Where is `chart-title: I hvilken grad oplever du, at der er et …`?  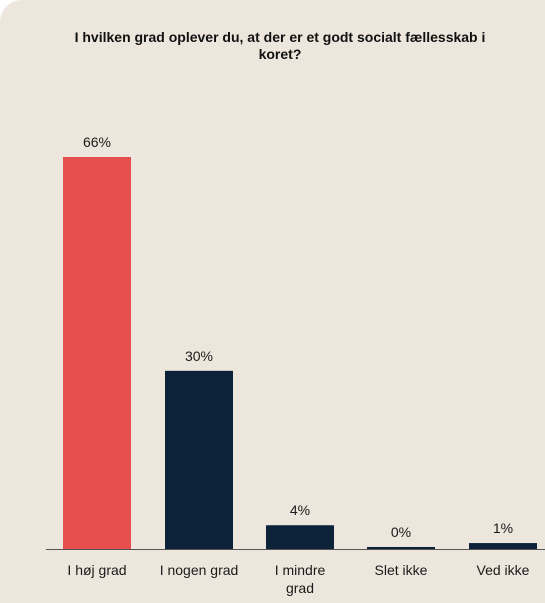 chart-title: I hvilken grad oplever du, at der er et … is located at coordinates (280, 45).